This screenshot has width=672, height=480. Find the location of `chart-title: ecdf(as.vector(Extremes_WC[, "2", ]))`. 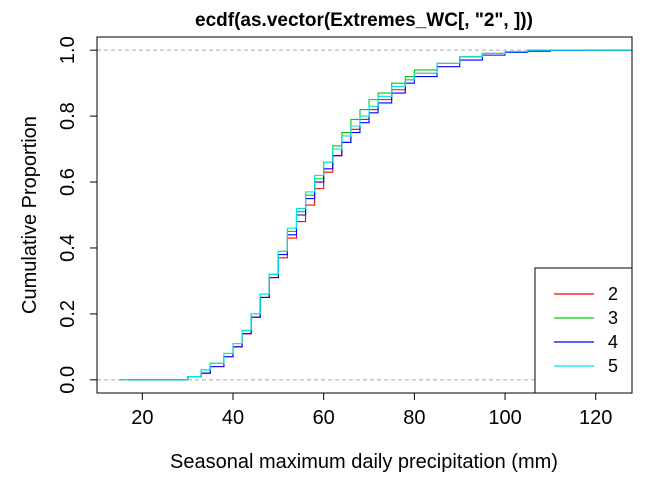

chart-title: ecdf(as.vector(Extremes_WC[, "2", ])) is located at coordinates (364, 20).